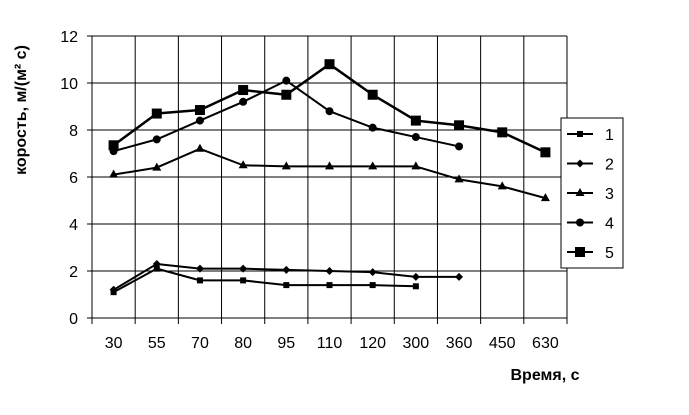  What do you see at coordinates (545, 375) in the screenshot?
I see `x-axis-title: Время, с` at bounding box center [545, 375].